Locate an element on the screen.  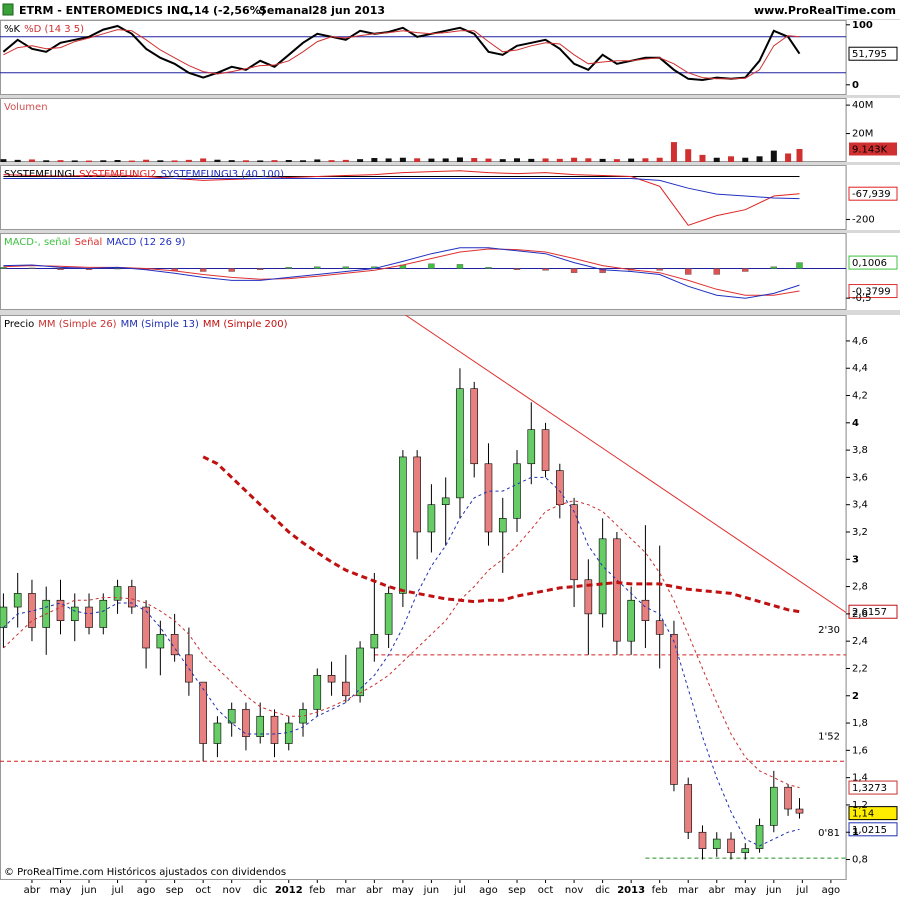
panel-frame is located at coordinates (423, 130).